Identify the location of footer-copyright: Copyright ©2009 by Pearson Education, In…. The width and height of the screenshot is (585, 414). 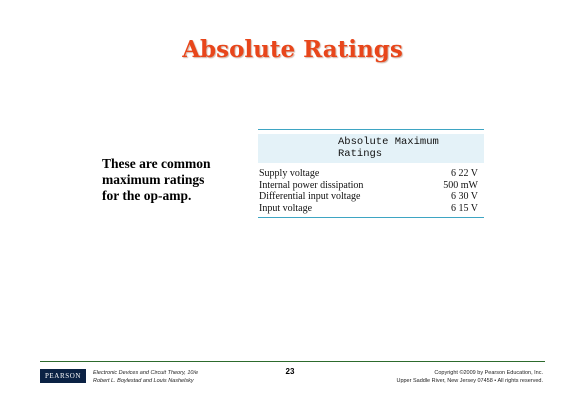
(469, 377).